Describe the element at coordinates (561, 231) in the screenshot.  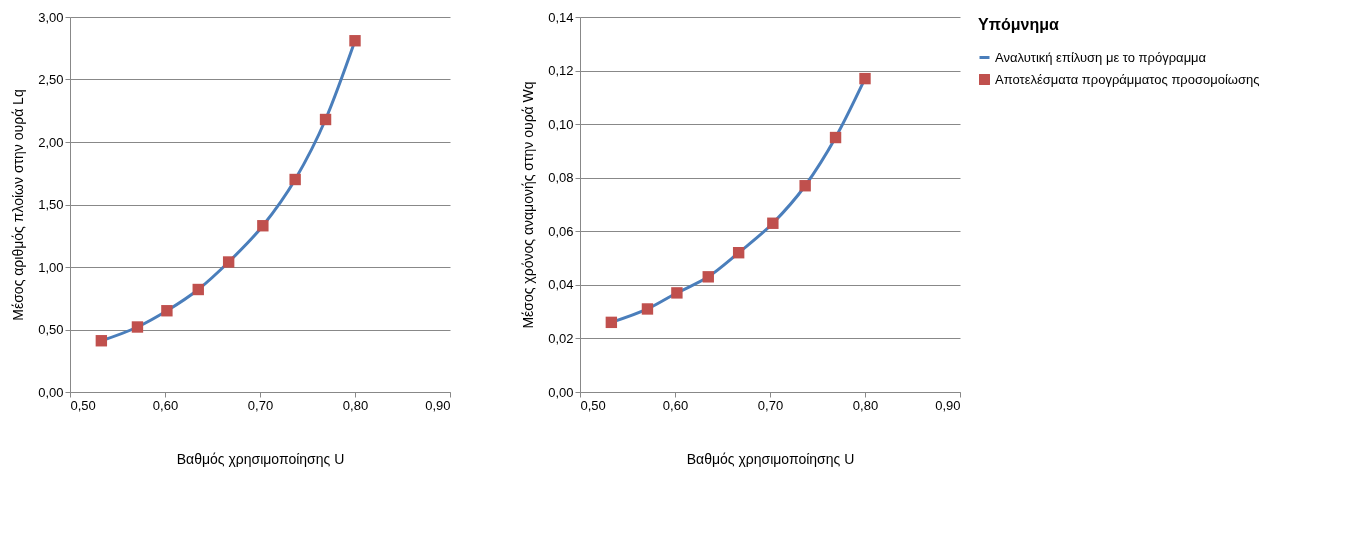
I see `y-tick-label: 0,06` at that location.